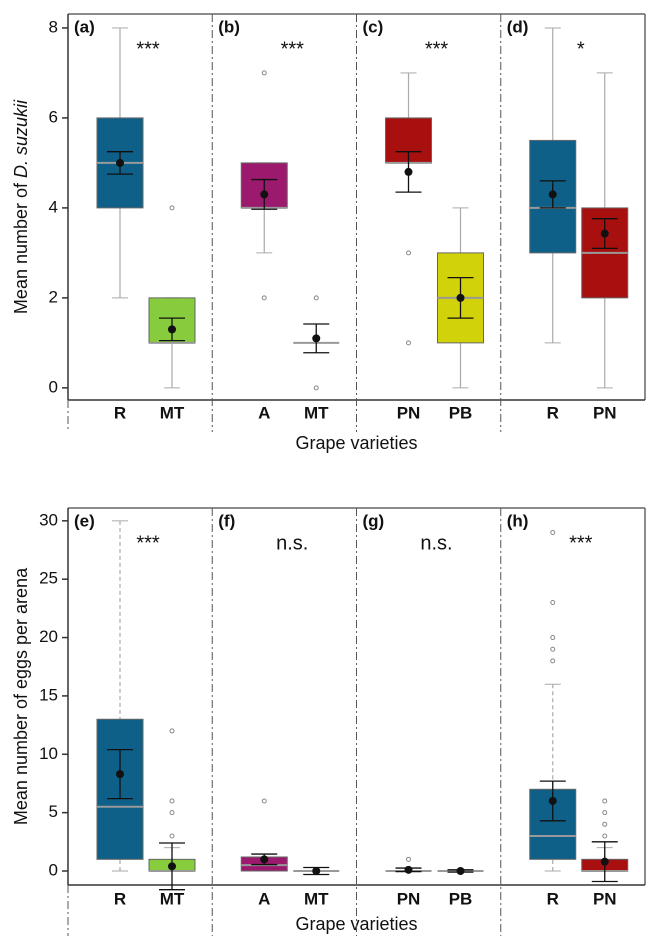 This screenshot has width=649, height=936. Describe the element at coordinates (53, 26) in the screenshot. I see `y-tick-label: 8` at that location.